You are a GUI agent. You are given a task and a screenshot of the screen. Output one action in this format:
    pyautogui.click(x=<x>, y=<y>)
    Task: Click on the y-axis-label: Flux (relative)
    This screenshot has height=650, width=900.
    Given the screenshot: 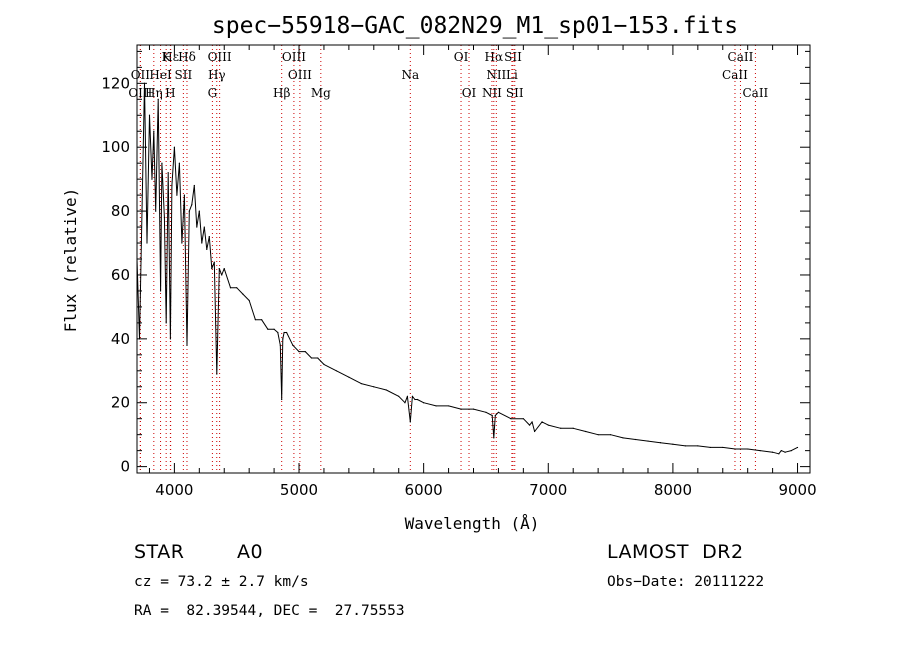 What is the action you would take?
    pyautogui.click(x=70, y=260)
    